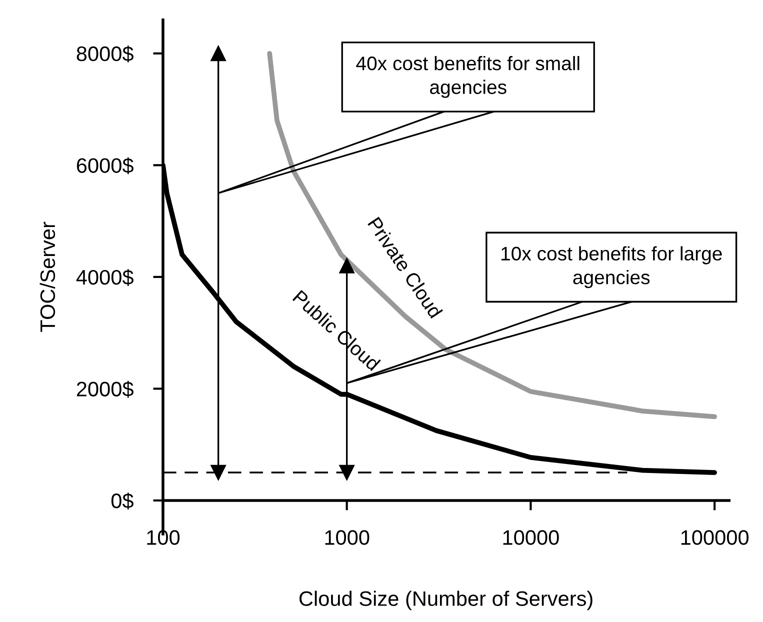 The image size is (763, 622). I want to click on y-axis-title: TOC/Server, so click(48, 277).